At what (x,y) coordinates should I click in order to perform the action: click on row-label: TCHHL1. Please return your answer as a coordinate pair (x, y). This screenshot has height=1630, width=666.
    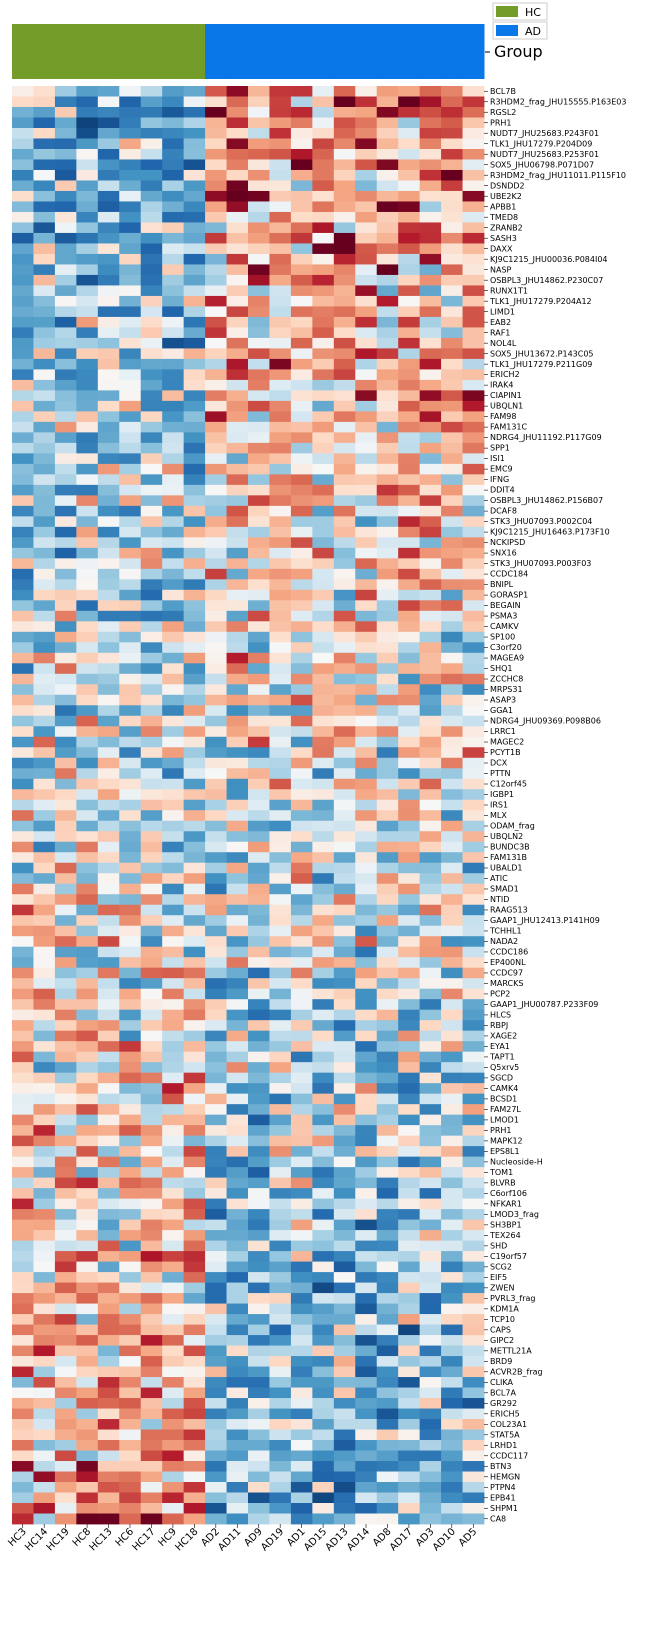
    Looking at the image, I should click on (505, 931).